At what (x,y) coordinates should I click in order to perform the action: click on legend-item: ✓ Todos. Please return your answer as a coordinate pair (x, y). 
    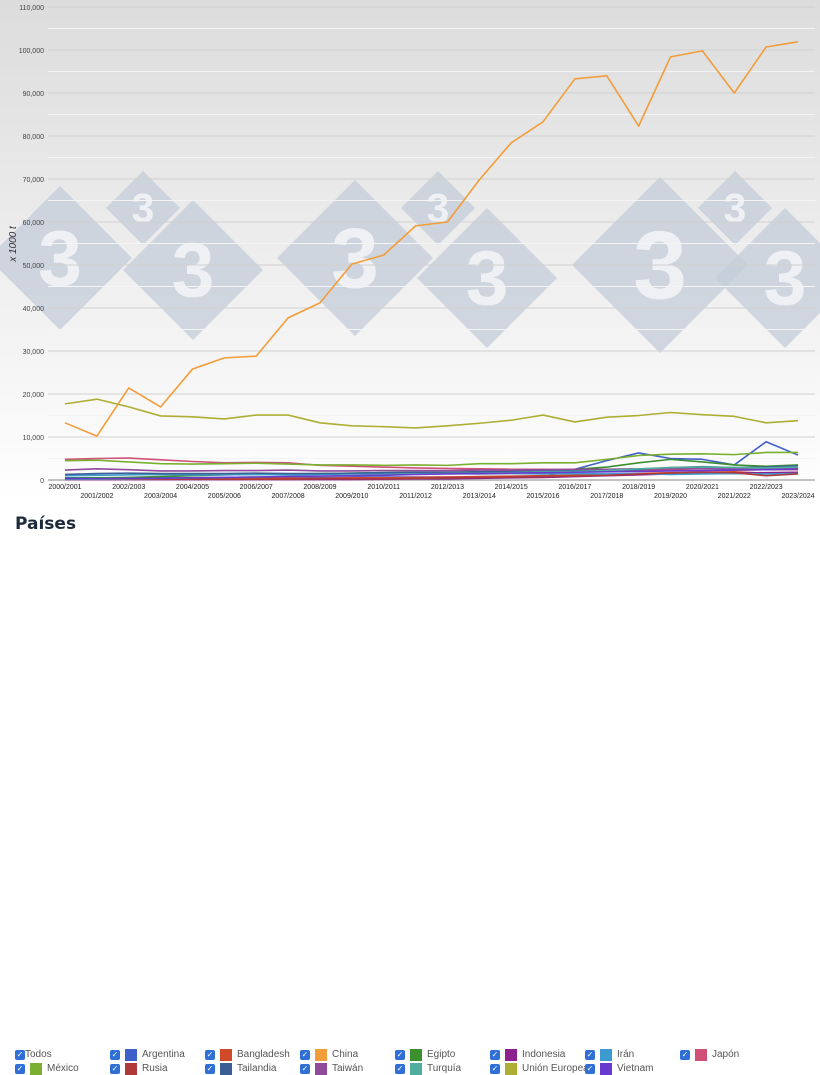
    Looking at the image, I should click on (33, 1054).